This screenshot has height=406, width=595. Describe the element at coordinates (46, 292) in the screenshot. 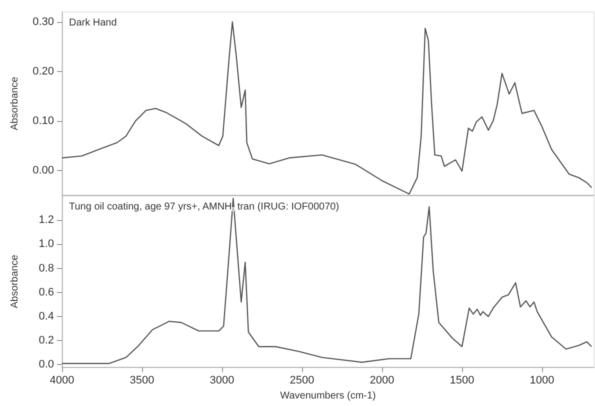

I see `y-tick-label: 0.6` at that location.